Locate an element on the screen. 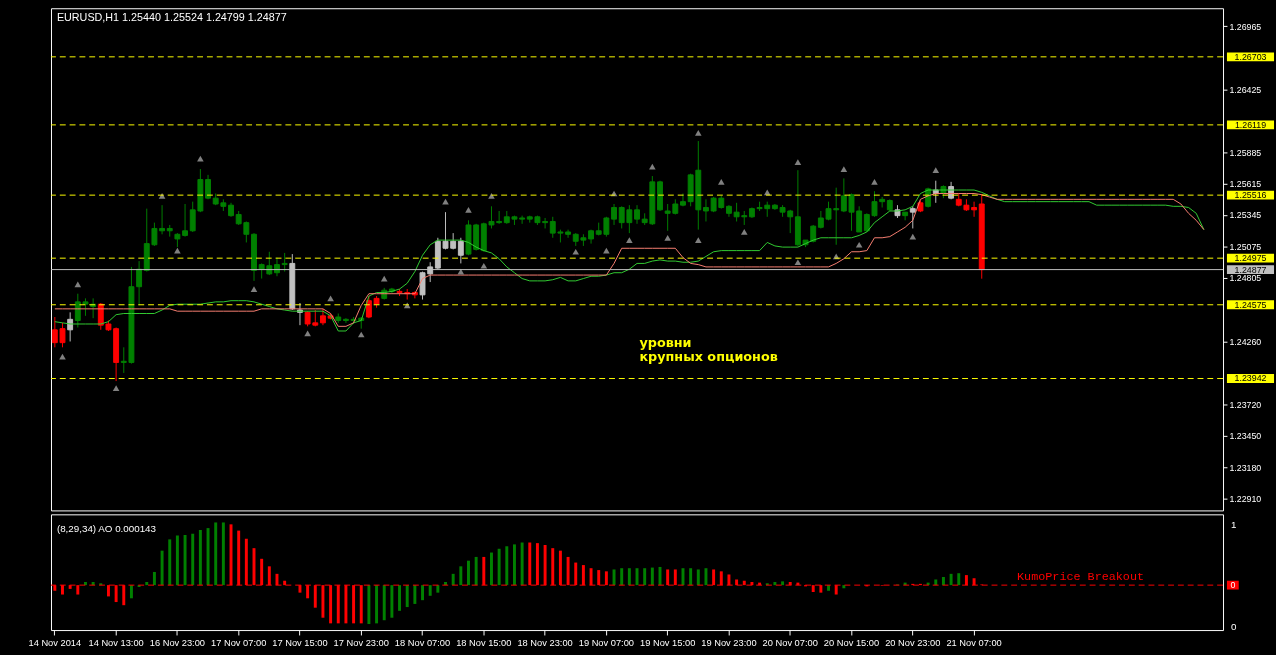 The width and height of the screenshot is (1276, 660). x-tick-label: 19 Nov 23:00 is located at coordinates (729, 643).